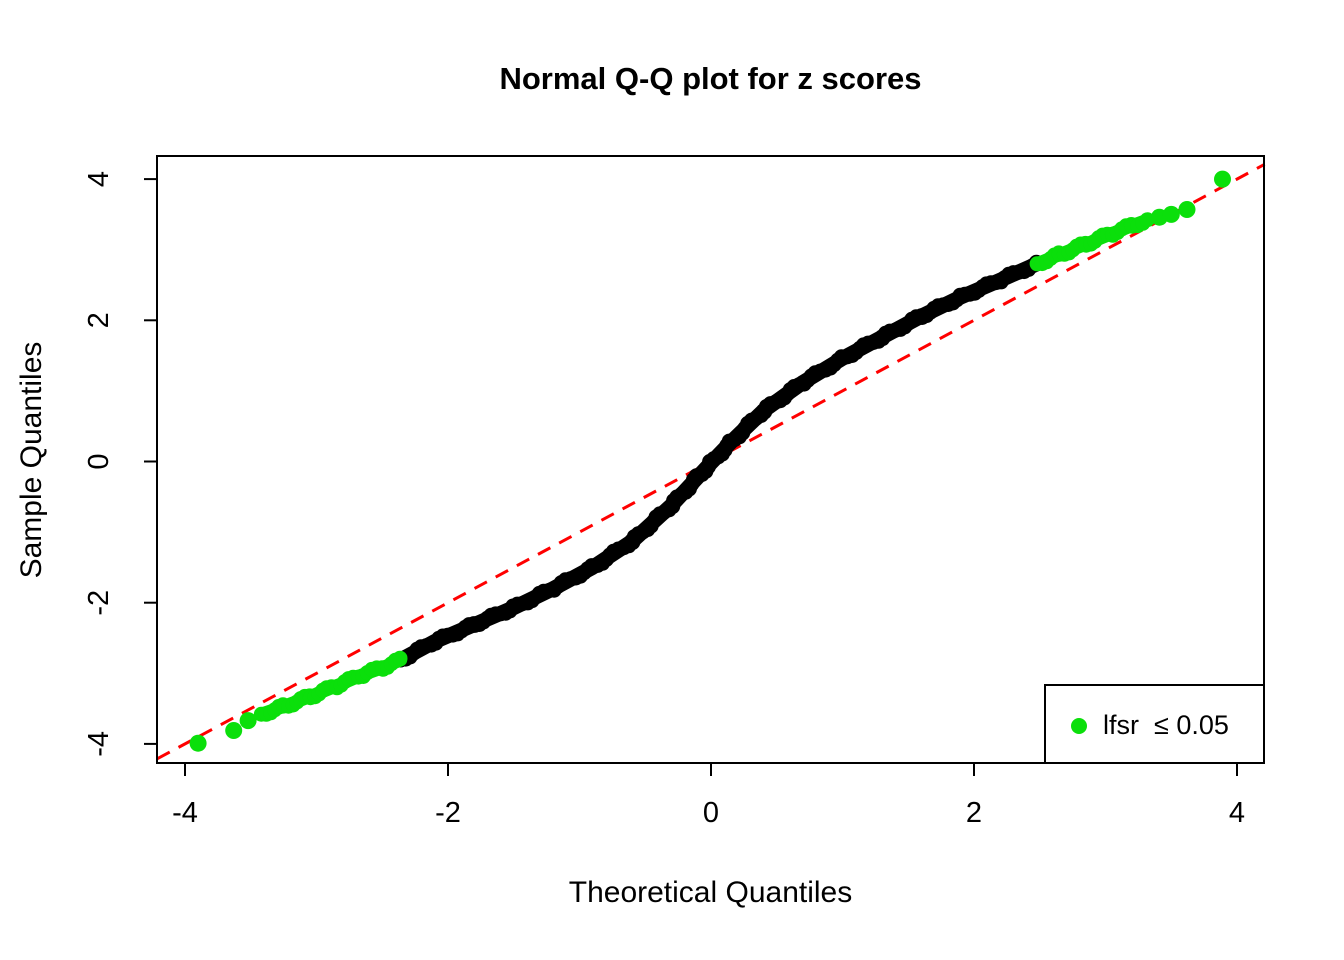 This screenshot has height=960, width=1344. Describe the element at coordinates (1166, 724) in the screenshot. I see `legend-label: lfsr ≤ 0.05` at that location.